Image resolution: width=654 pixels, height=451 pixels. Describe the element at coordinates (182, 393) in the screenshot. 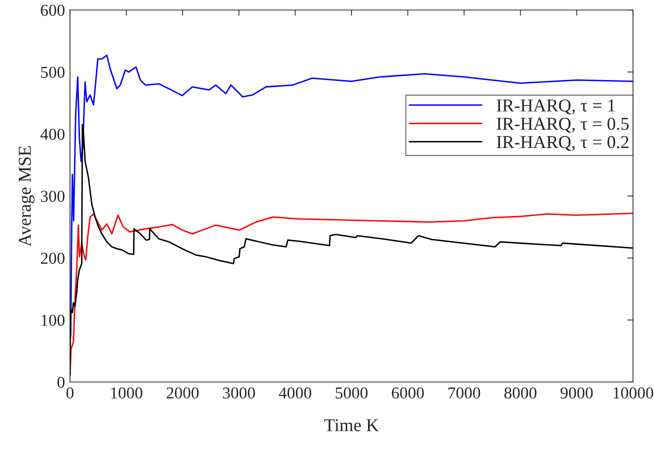

I see `x-tick-label: 2000` at that location.